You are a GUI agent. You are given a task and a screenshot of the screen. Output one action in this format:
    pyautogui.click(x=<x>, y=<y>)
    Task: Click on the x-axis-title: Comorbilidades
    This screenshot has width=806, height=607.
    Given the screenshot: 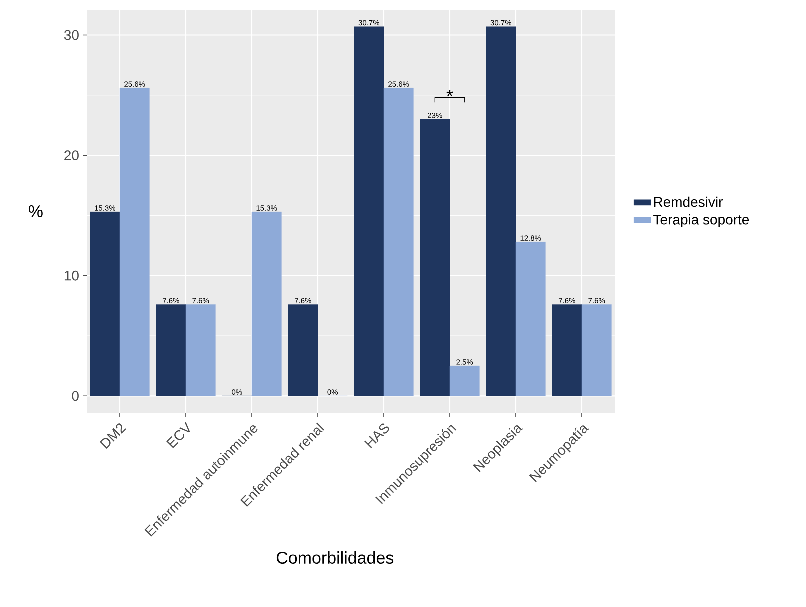 What is the action you would take?
    pyautogui.click(x=335, y=558)
    